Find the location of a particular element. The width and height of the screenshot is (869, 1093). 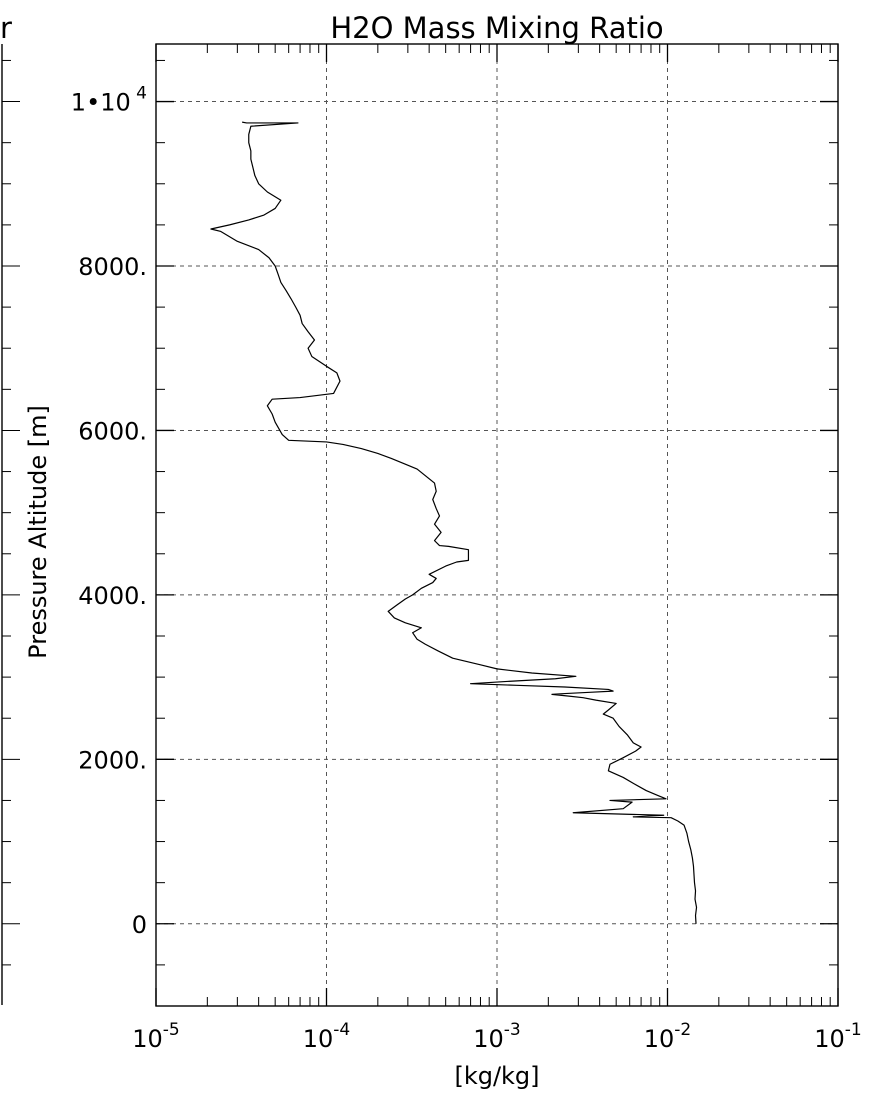

x-tick-label: 10⁻² is located at coordinates (668, 1036).